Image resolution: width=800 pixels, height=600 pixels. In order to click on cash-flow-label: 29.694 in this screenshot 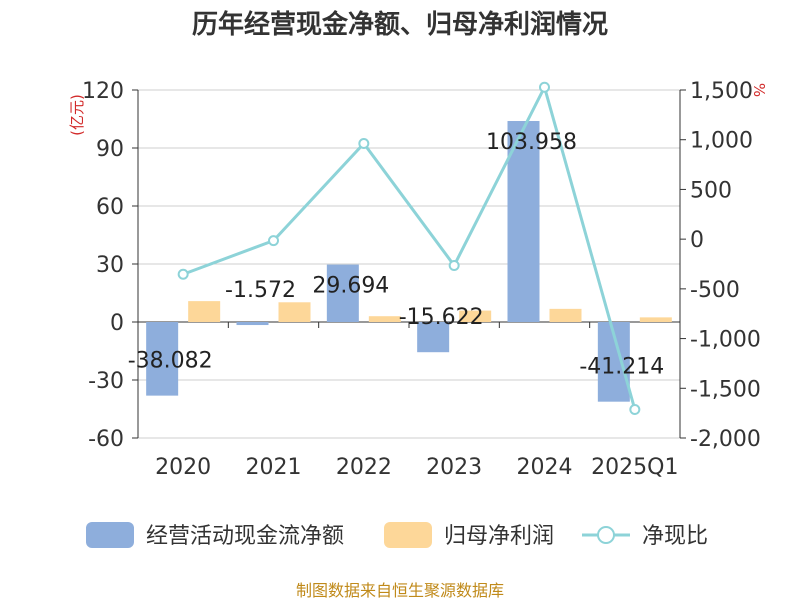, I will do `click(350, 286)`.